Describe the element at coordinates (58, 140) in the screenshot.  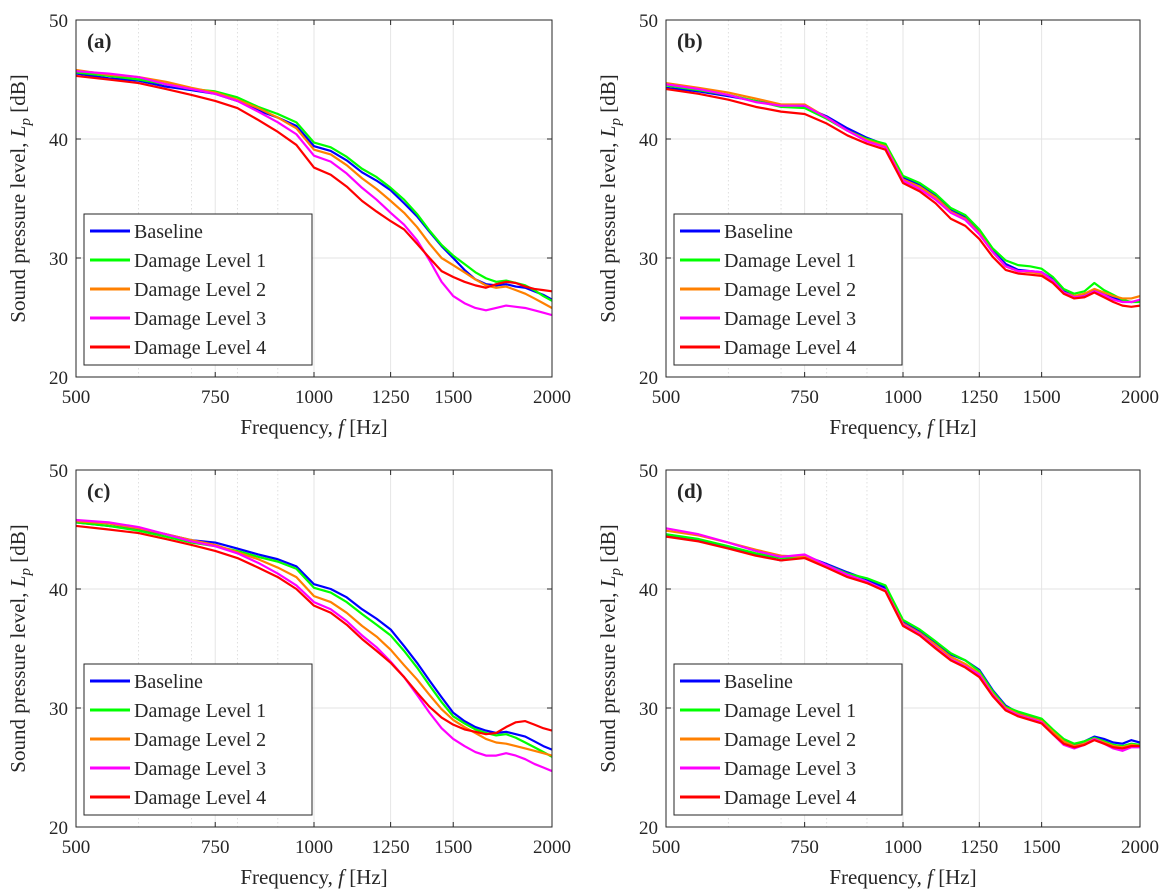
I see `panel-1-y-tick-label: 40` at that location.